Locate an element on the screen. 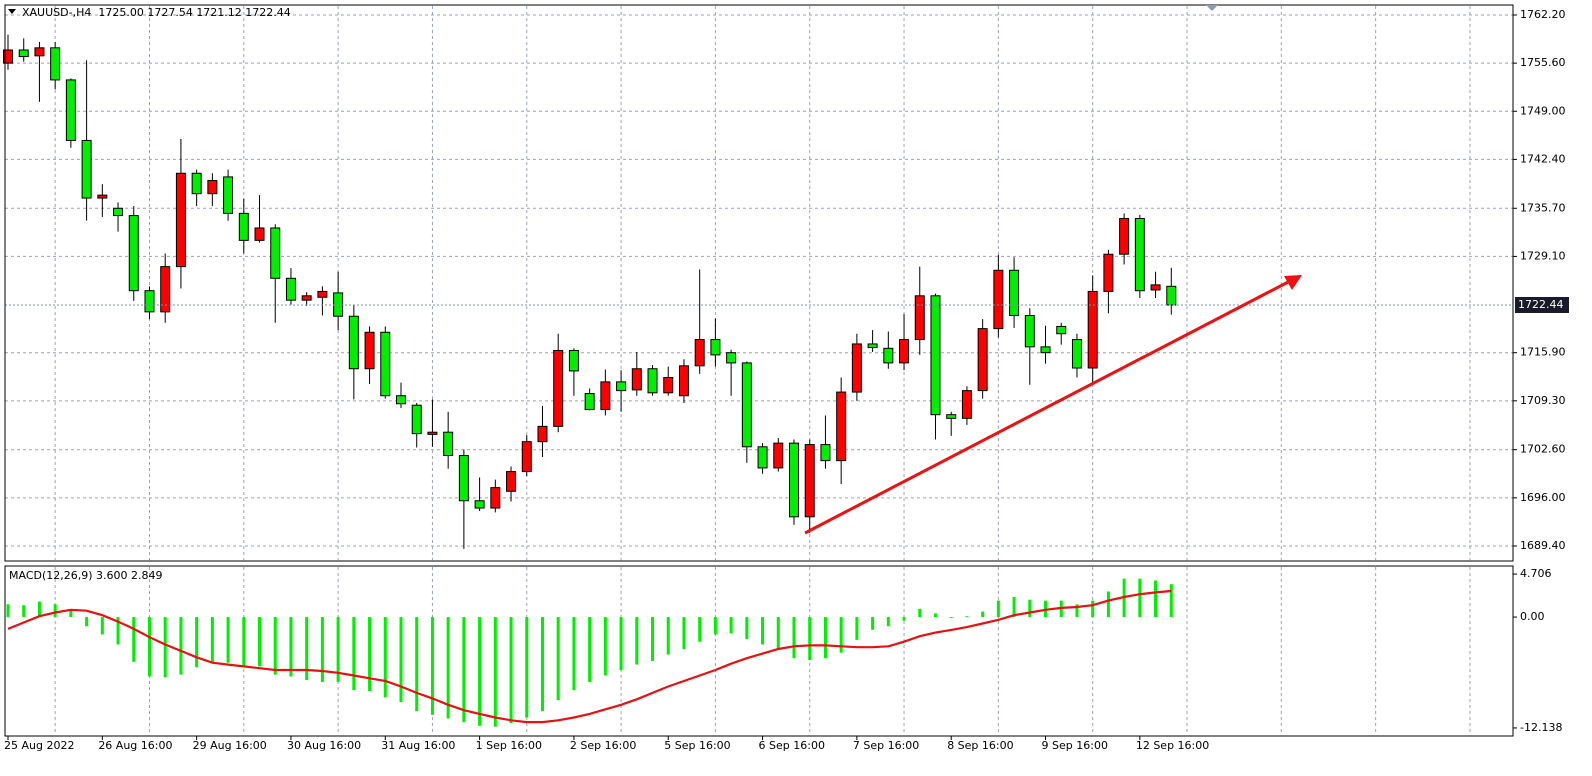  y-tick-label: 1742.40 is located at coordinates (1543, 158).